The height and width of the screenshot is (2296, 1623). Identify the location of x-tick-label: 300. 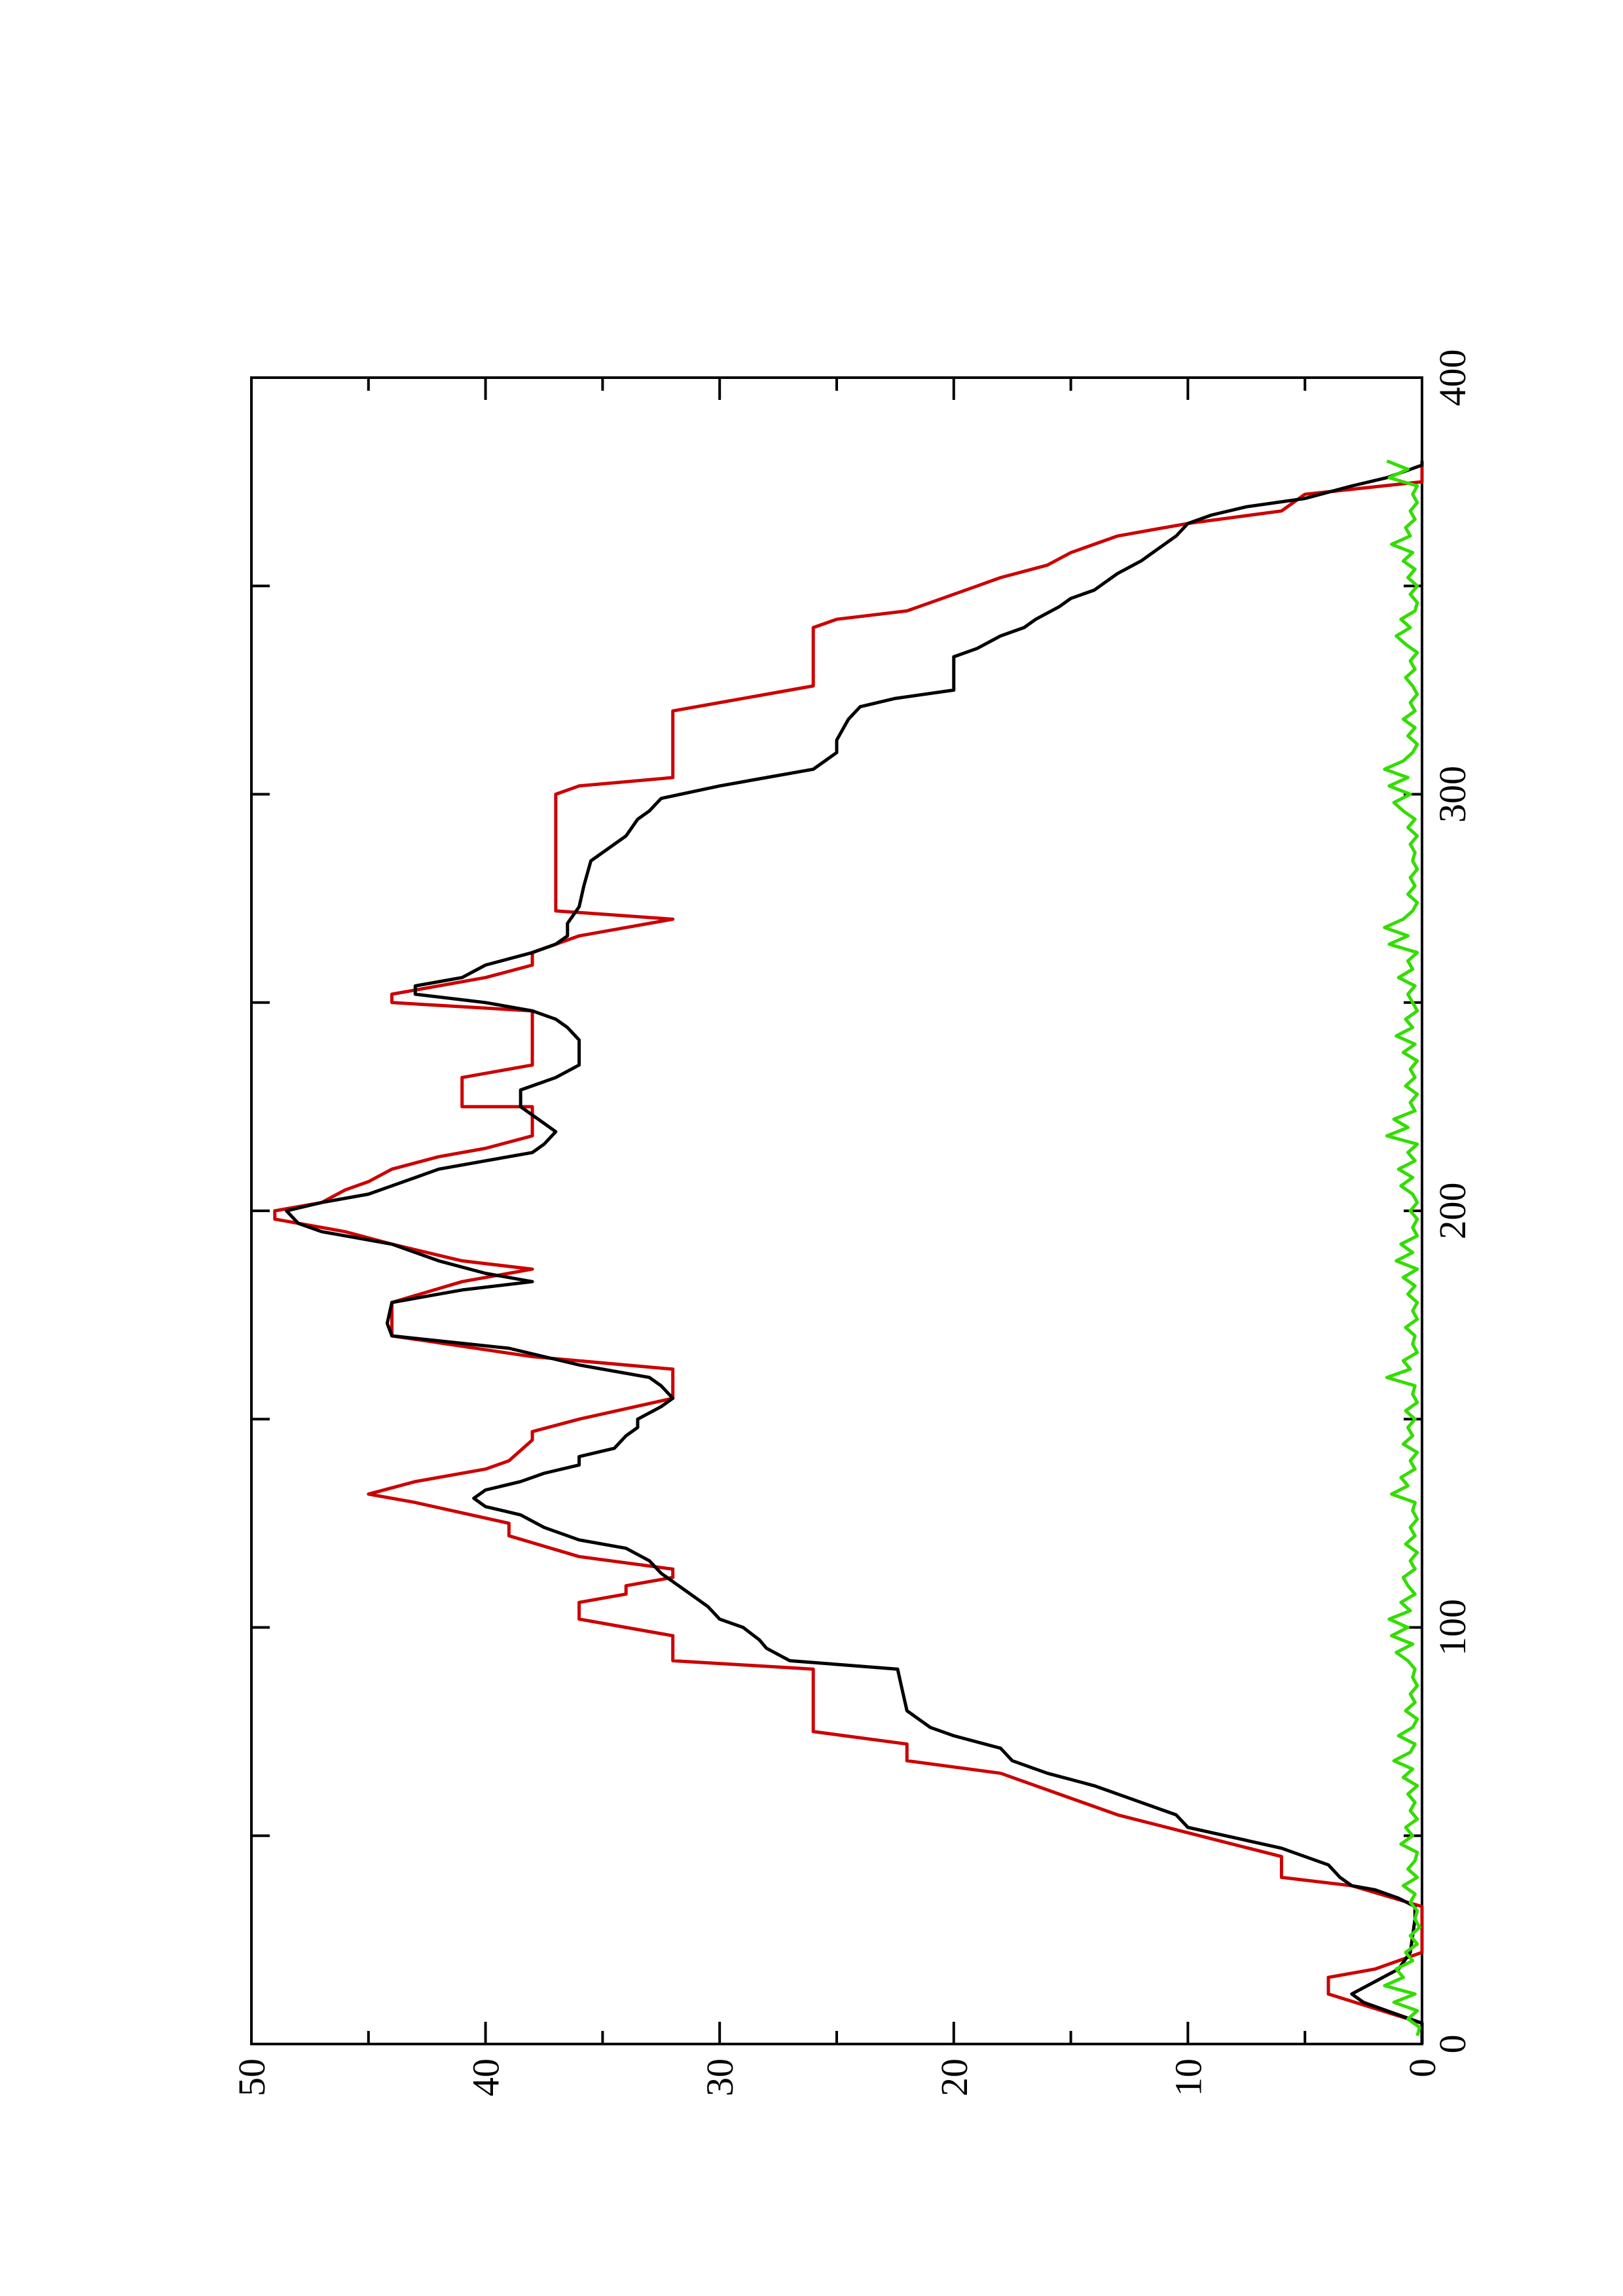
(1452, 795).